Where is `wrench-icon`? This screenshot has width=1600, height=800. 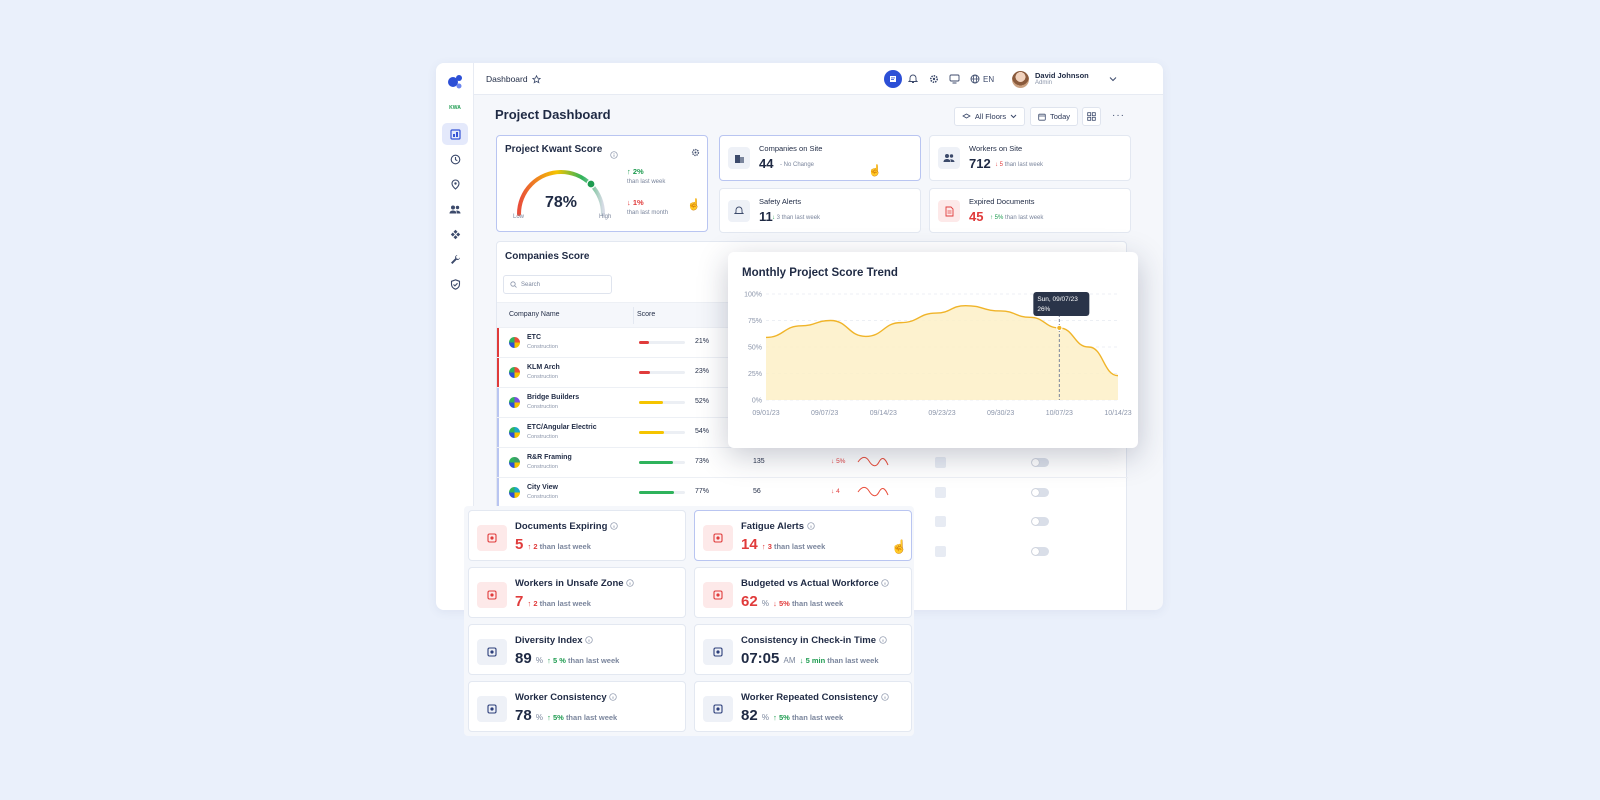
wrench-icon is located at coordinates (455, 259).